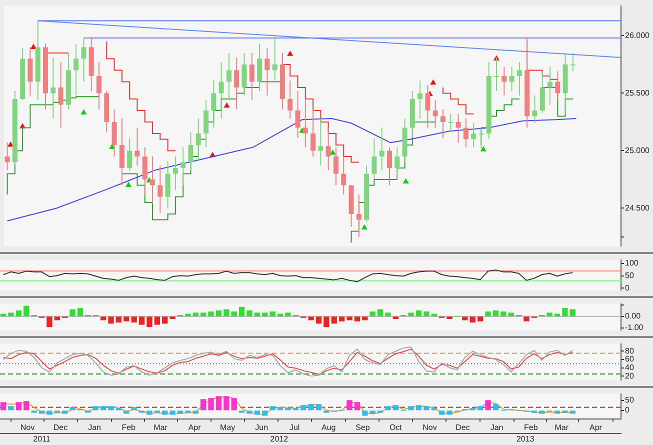 The height and width of the screenshot is (445, 653). Describe the element at coordinates (525, 439) in the screenshot. I see `x2-tick-label: 2013` at that location.